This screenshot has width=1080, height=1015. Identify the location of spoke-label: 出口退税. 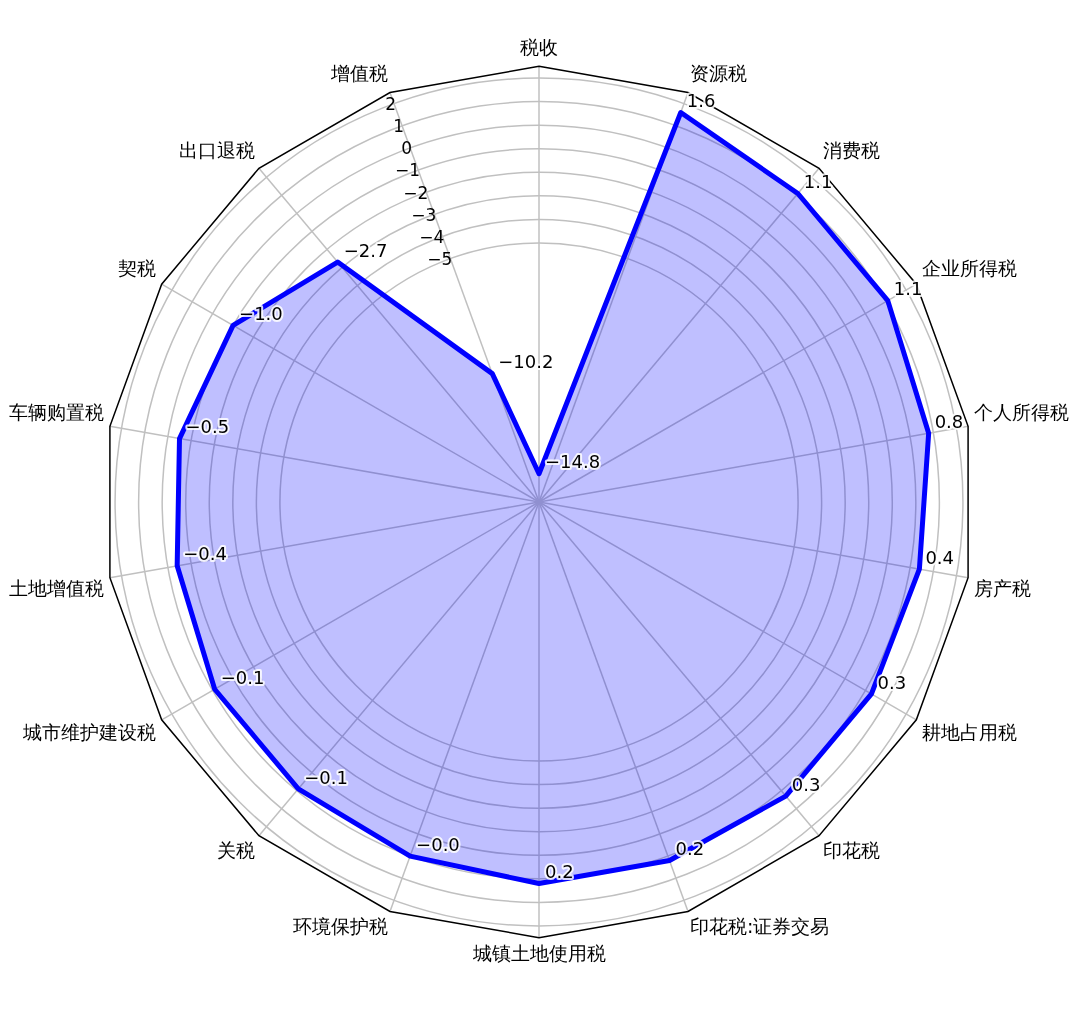
(217, 150).